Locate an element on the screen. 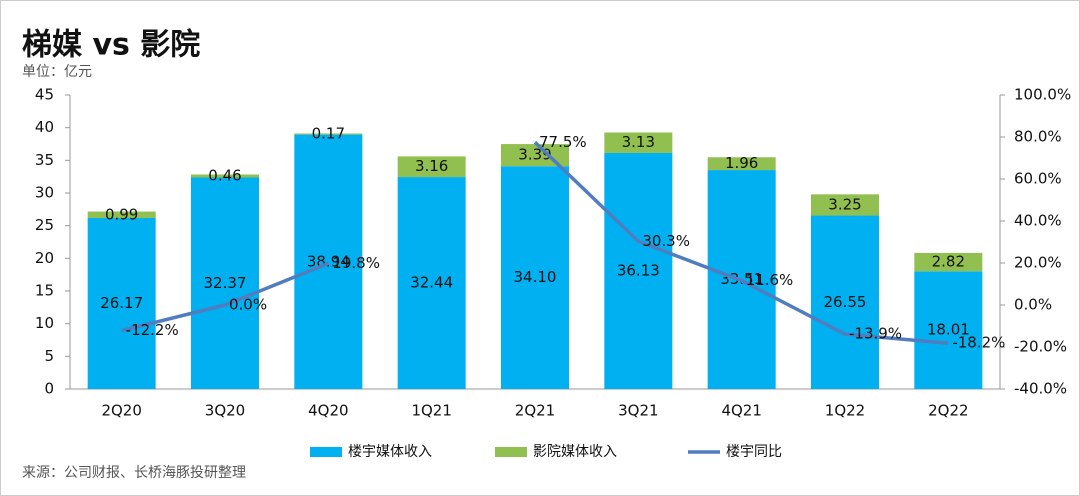 The width and height of the screenshot is (1080, 496). data-label: 1.96 is located at coordinates (741, 163).